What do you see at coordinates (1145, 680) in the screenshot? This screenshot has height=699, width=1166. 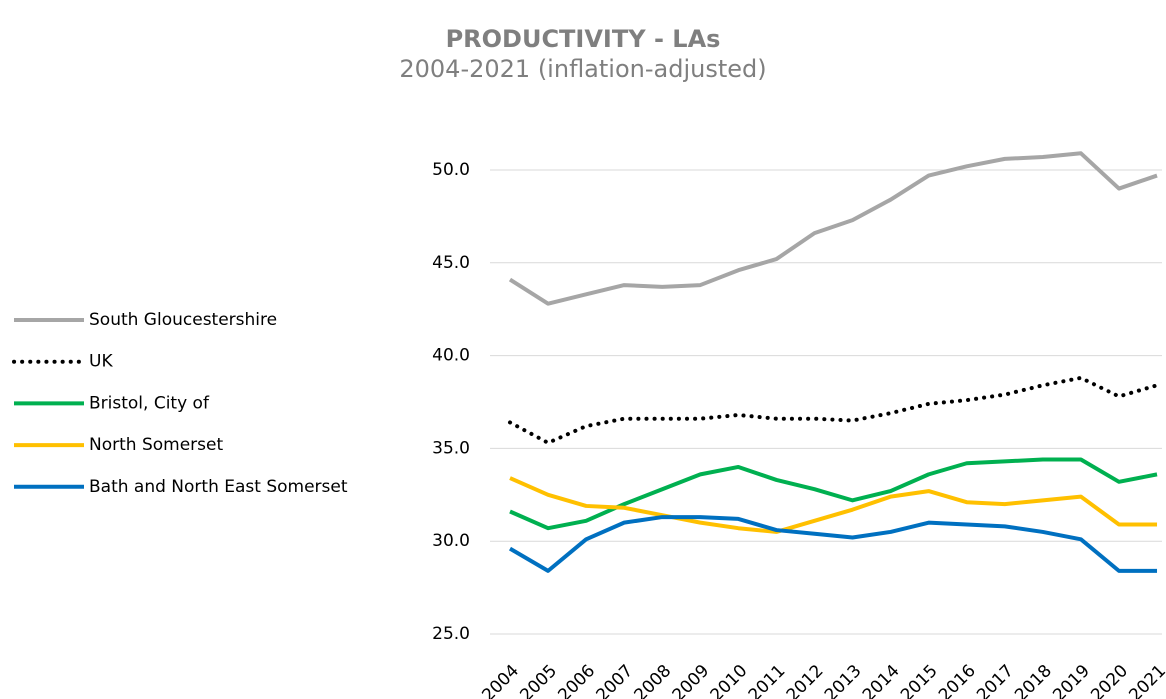 I see `x-tick-label: 2021` at bounding box center [1145, 680].